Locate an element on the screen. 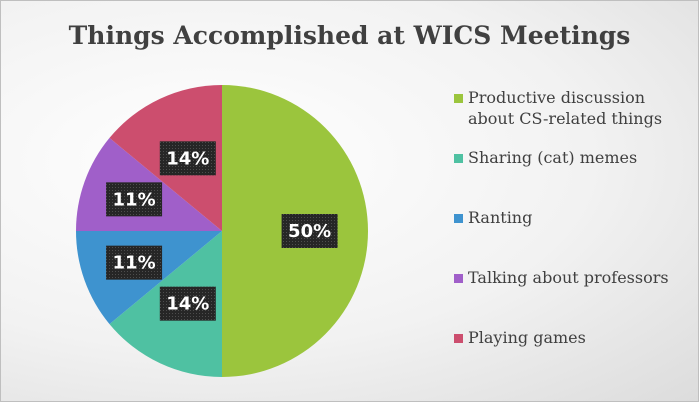 The image size is (699, 402). chart-title: Things Accomplished at WICS Meetings is located at coordinates (349, 35).